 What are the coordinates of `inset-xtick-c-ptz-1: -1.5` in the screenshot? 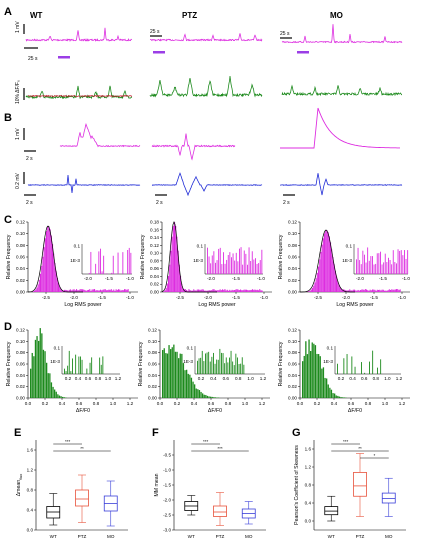 It's located at (236, 278).